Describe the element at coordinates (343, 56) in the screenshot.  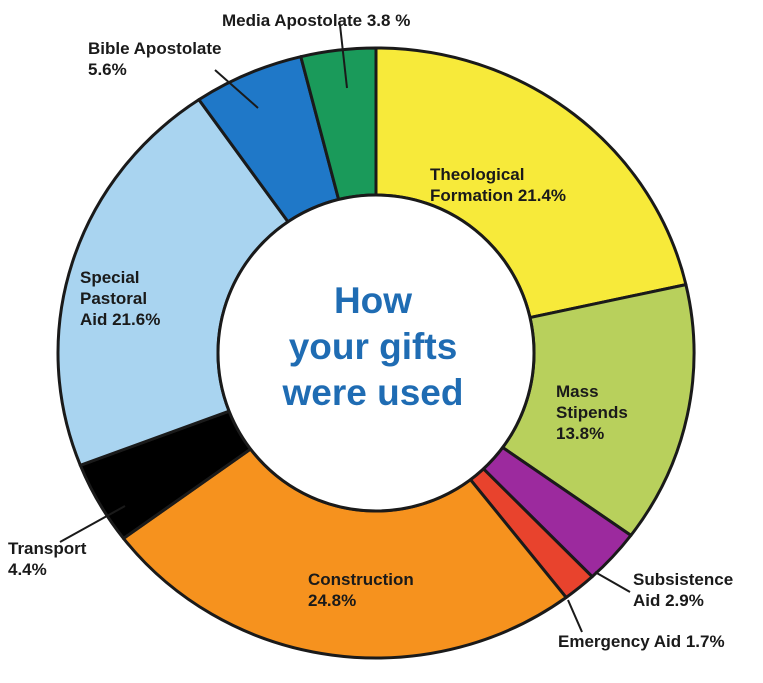
I see `leader-line-media` at that location.